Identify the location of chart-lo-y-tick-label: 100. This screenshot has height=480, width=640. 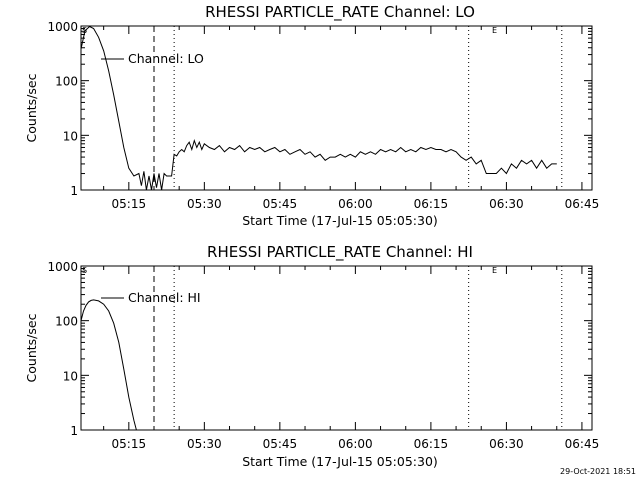
(66, 82).